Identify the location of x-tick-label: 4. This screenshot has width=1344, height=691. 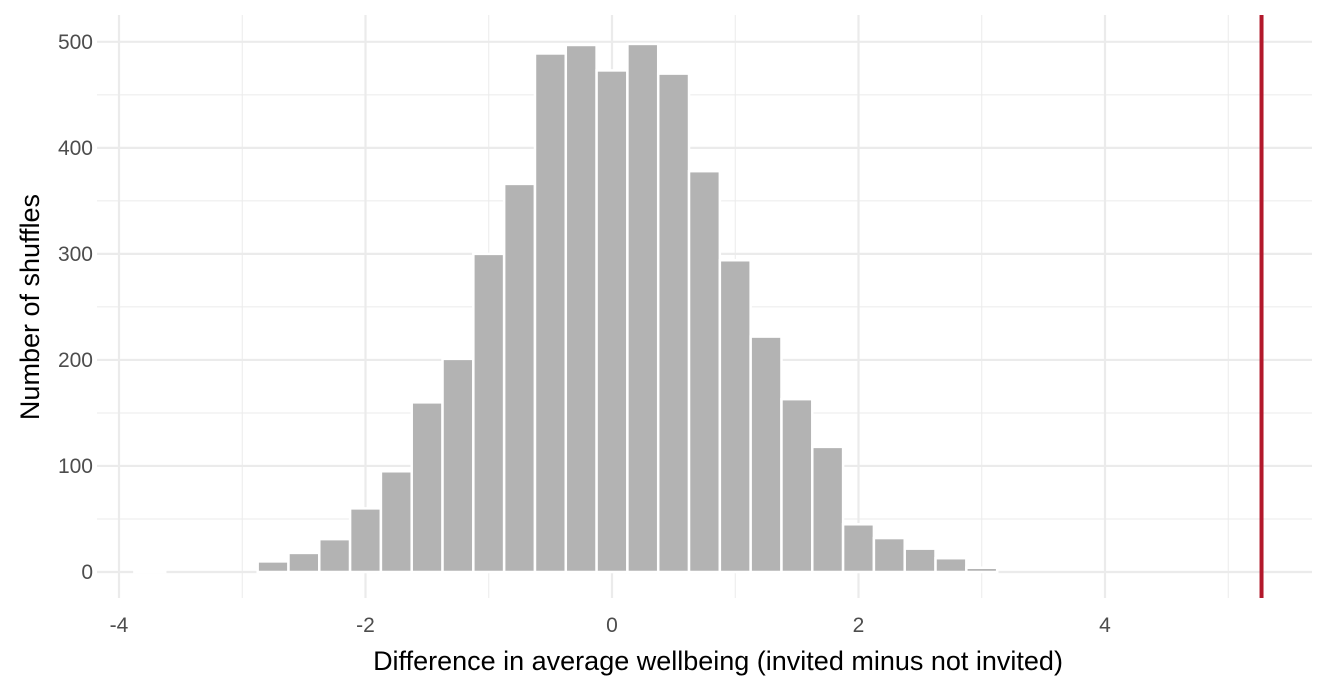
(1105, 625).